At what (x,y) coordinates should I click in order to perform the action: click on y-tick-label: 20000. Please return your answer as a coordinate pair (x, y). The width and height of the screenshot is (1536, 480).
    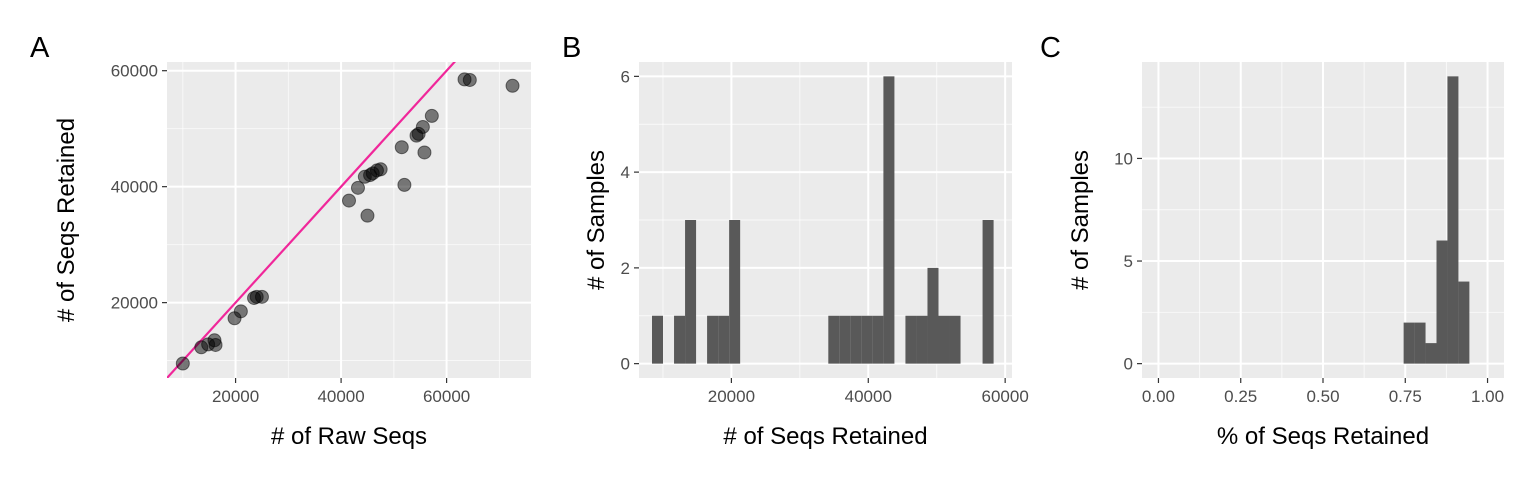
    Looking at the image, I should click on (134, 303).